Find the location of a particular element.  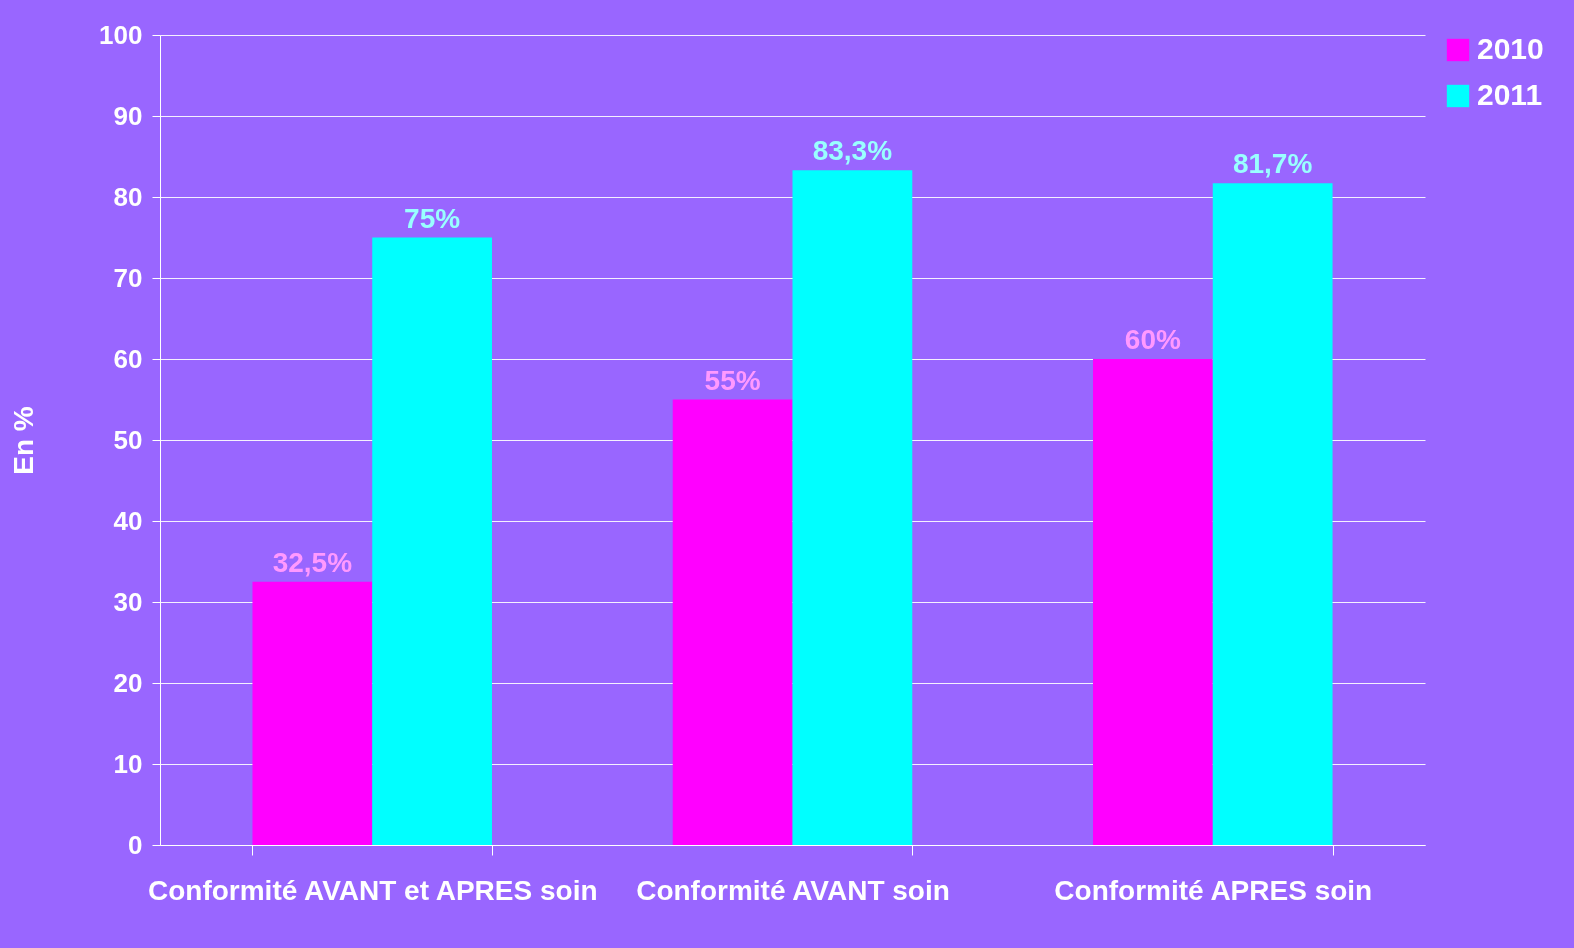

data-label: 75% is located at coordinates (432, 218).